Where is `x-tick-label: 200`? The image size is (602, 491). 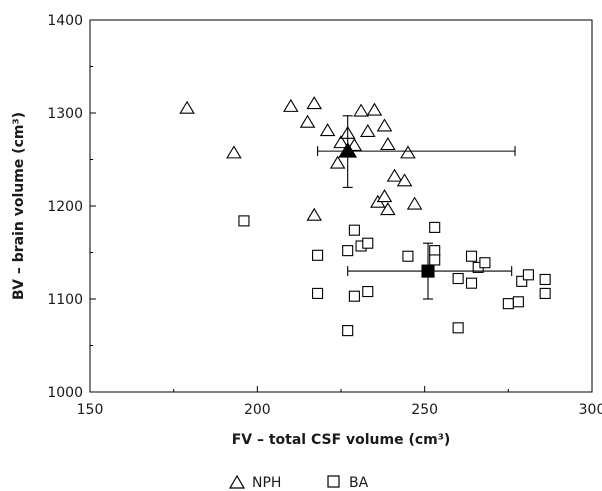 x-tick-label: 200 is located at coordinates (257, 410).